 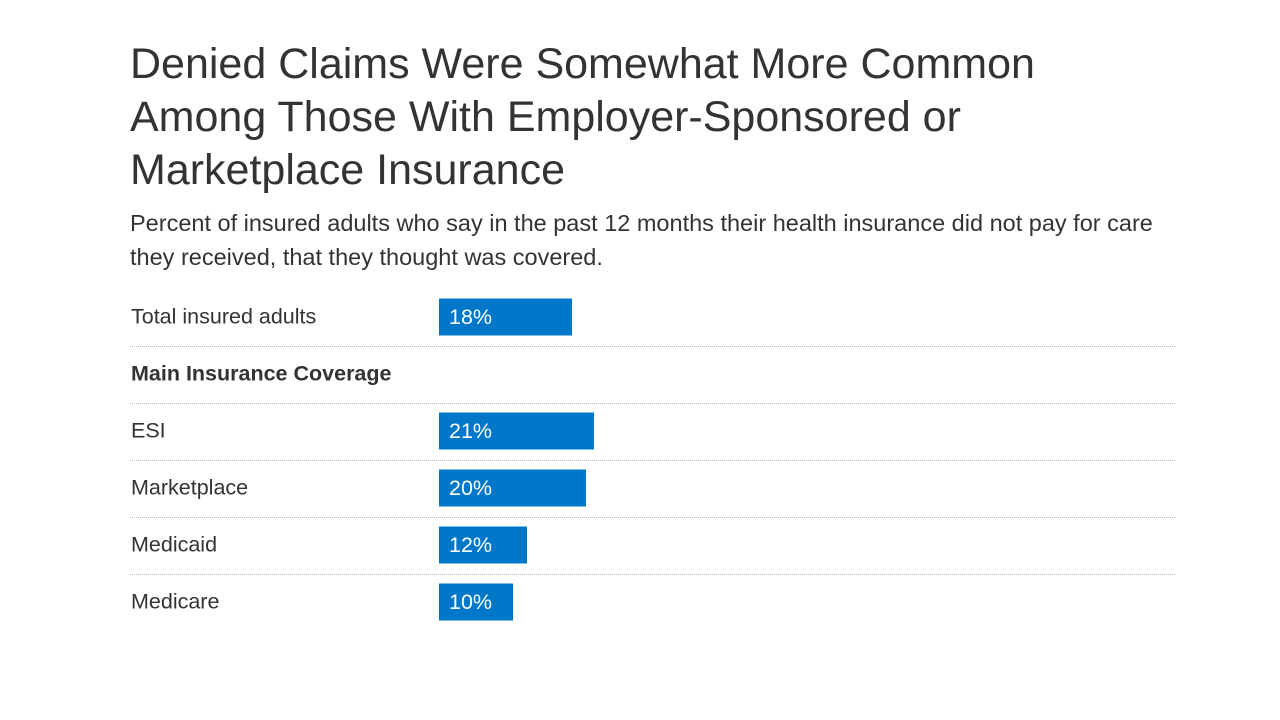 What do you see at coordinates (505, 317) in the screenshot?
I see `bar: 18%` at bounding box center [505, 317].